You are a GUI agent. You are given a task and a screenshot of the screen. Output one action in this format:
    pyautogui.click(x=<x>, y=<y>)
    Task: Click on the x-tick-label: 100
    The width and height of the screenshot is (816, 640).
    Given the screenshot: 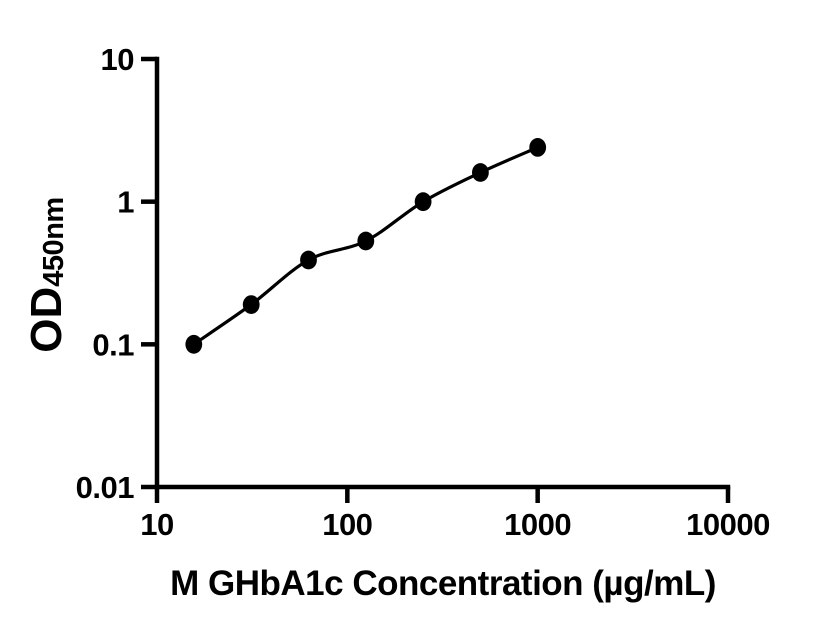 What is the action you would take?
    pyautogui.click(x=347, y=524)
    